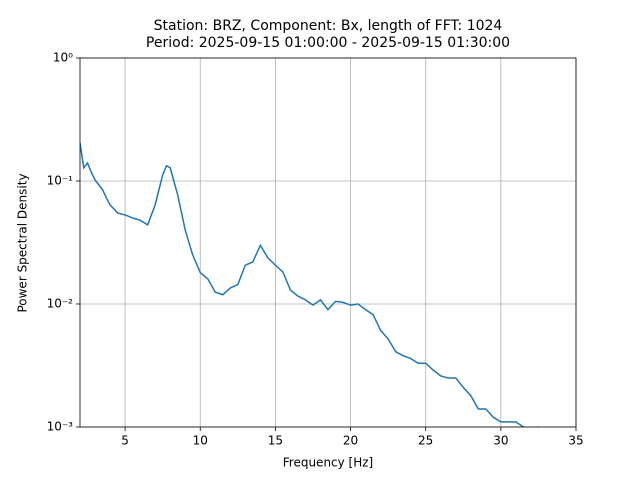 The image size is (640, 480). What do you see at coordinates (23, 242) in the screenshot?
I see `y-axis-label: Power Spectral Density` at bounding box center [23, 242].